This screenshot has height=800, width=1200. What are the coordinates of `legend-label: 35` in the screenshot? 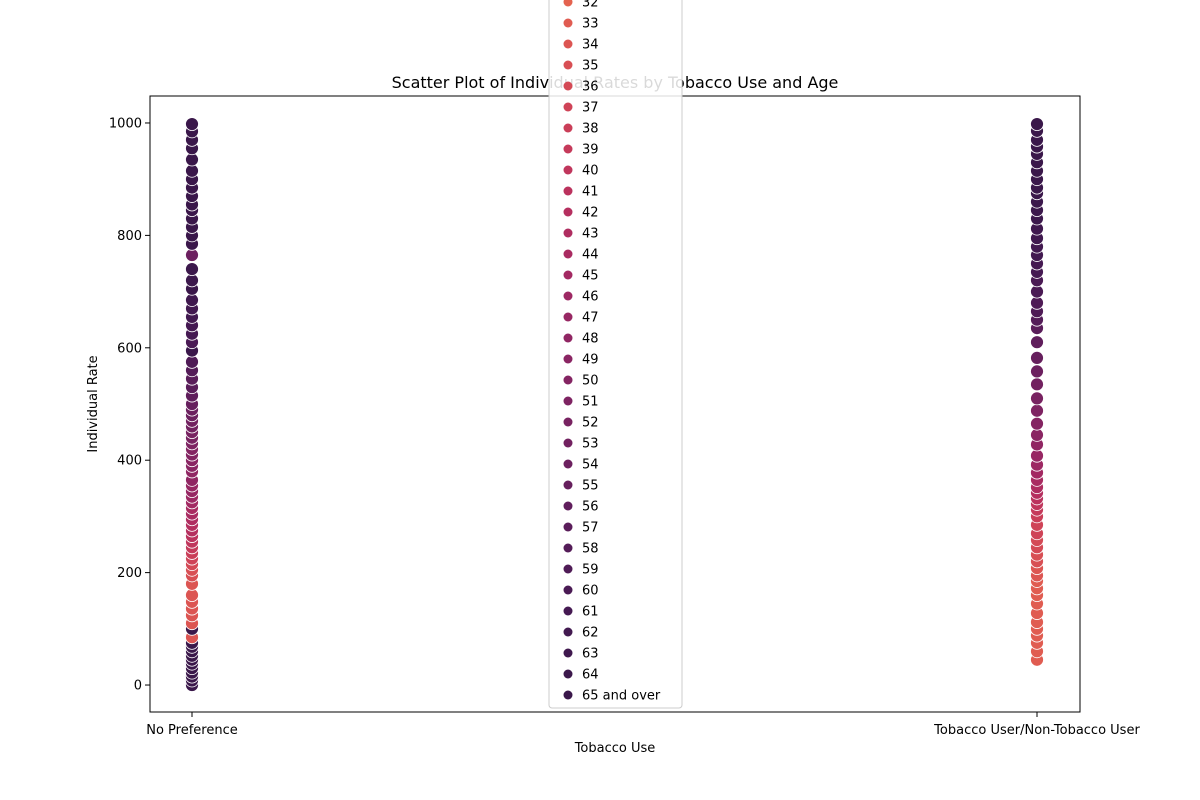 It's located at (590, 66).